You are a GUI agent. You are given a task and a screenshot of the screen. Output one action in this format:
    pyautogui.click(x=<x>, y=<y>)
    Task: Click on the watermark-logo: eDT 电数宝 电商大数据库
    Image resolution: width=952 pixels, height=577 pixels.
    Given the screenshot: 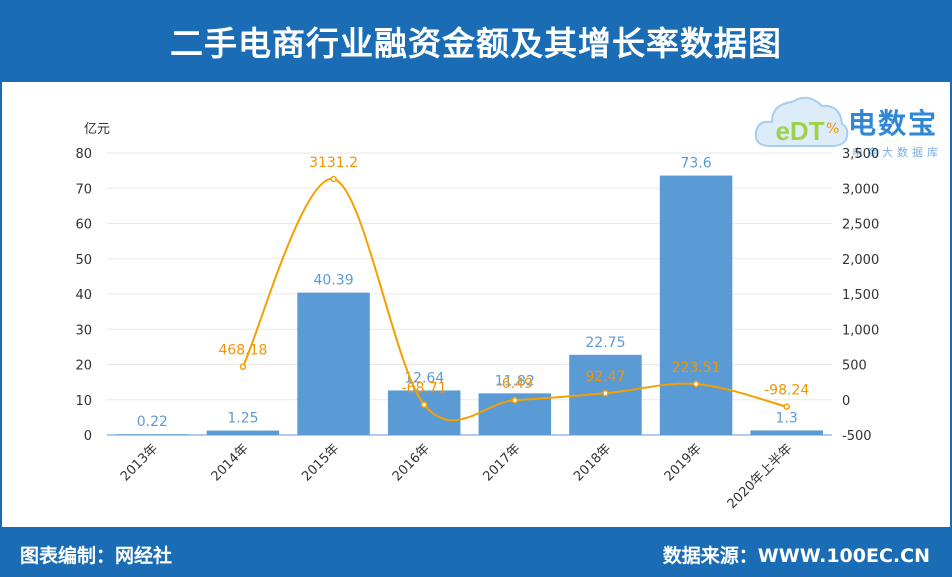 What is the action you would take?
    pyautogui.click(x=849, y=124)
    